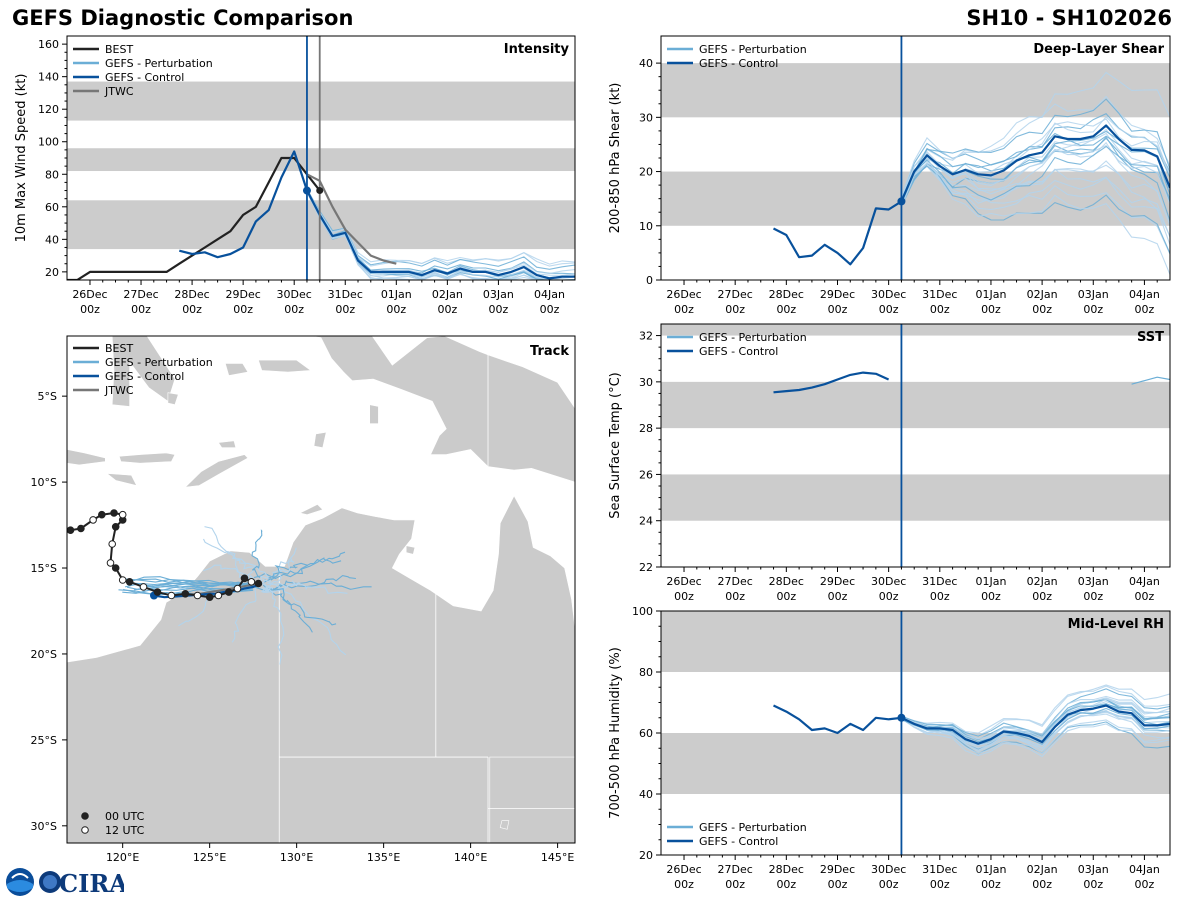 Image resolution: width=1200 pixels, height=900 pixels. Describe the element at coordinates (209, 857) in the screenshot. I see `x-tick-label: 125°E` at that location.